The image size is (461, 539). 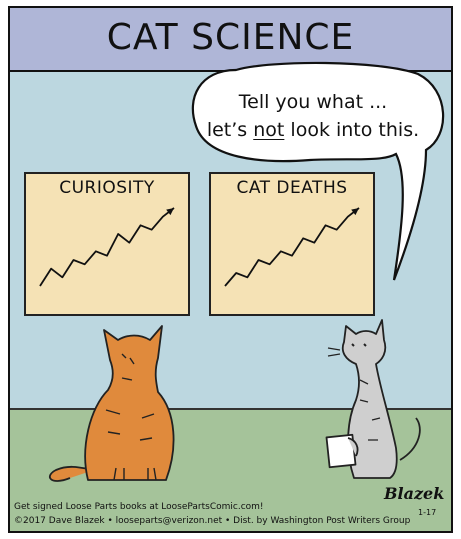 What do you see at coordinates (112, 403) in the screenshot?
I see `orange-cat` at bounding box center [112, 403].